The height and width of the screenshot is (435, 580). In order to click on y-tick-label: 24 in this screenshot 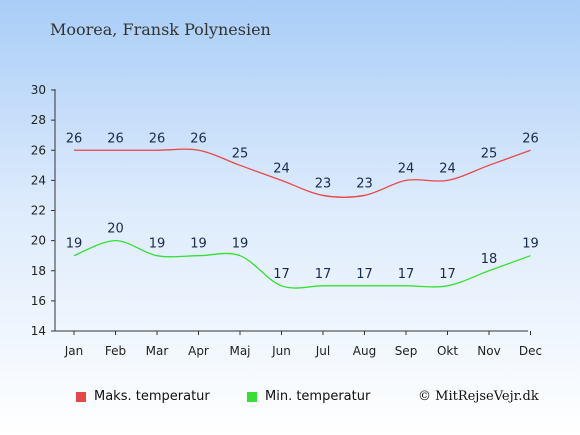, I will do `click(38, 180)`.